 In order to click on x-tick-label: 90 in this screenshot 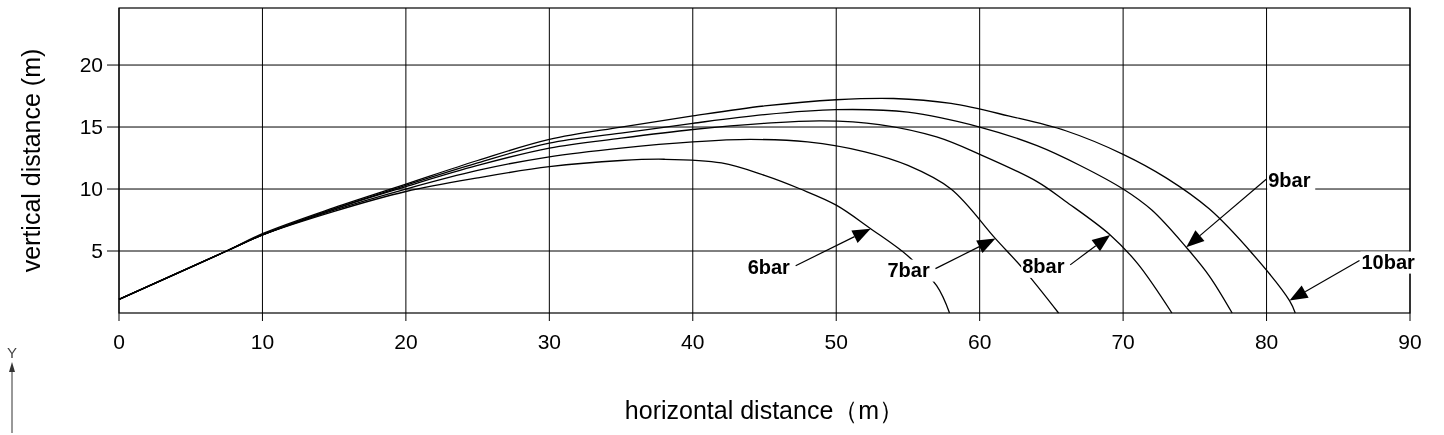, I will do `click(1410, 341)`.